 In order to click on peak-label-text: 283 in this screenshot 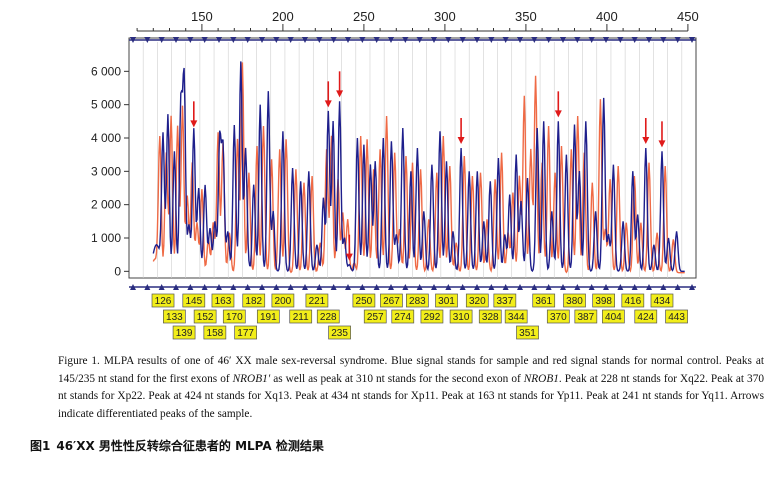, I will do `click(417, 301)`.